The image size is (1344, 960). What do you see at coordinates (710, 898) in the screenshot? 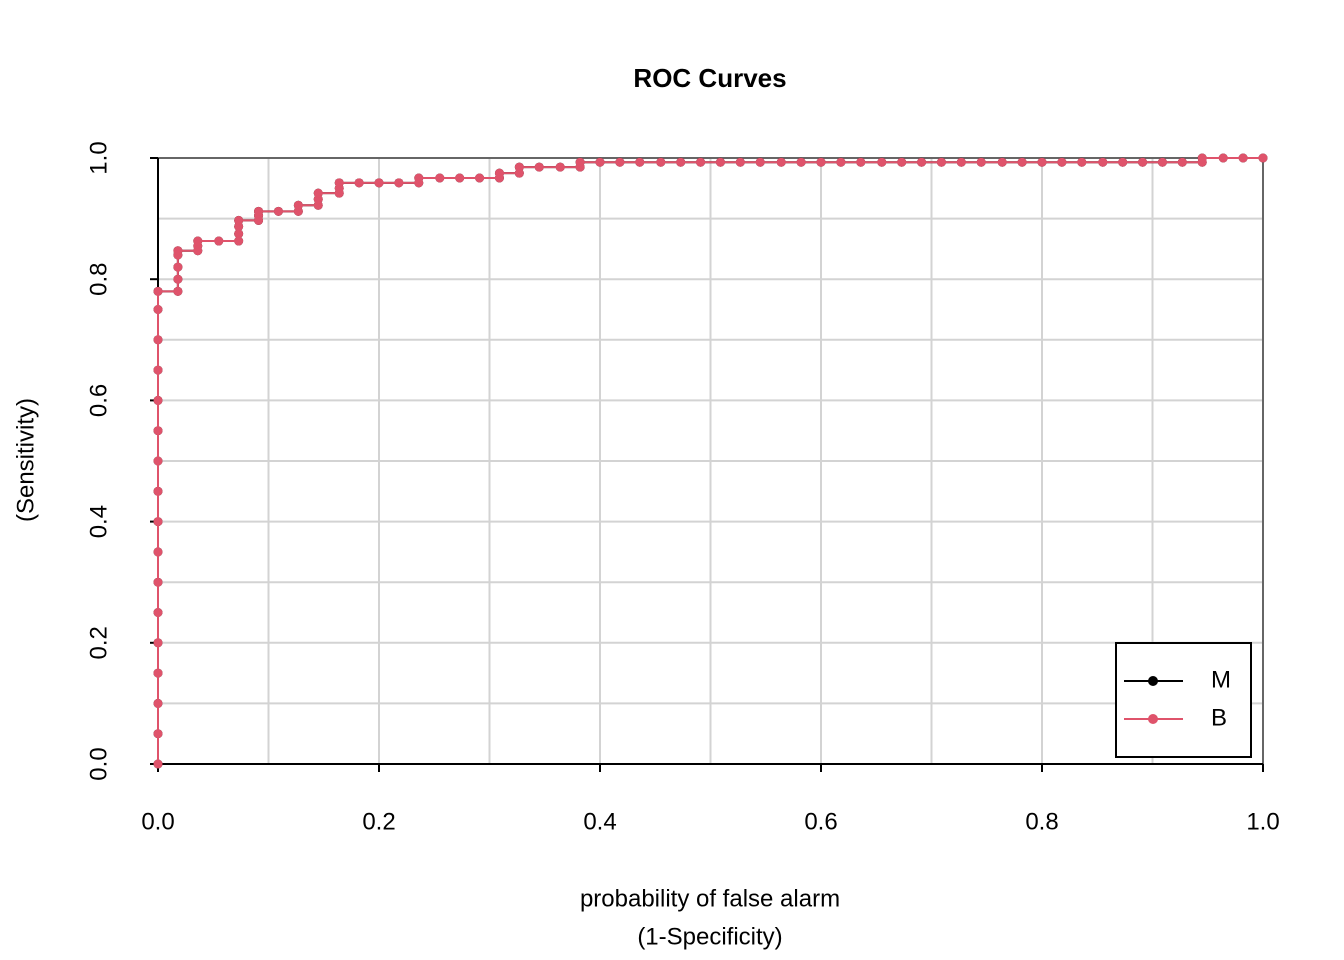
I see `x-axis-label: probability of false alarm` at bounding box center [710, 898].